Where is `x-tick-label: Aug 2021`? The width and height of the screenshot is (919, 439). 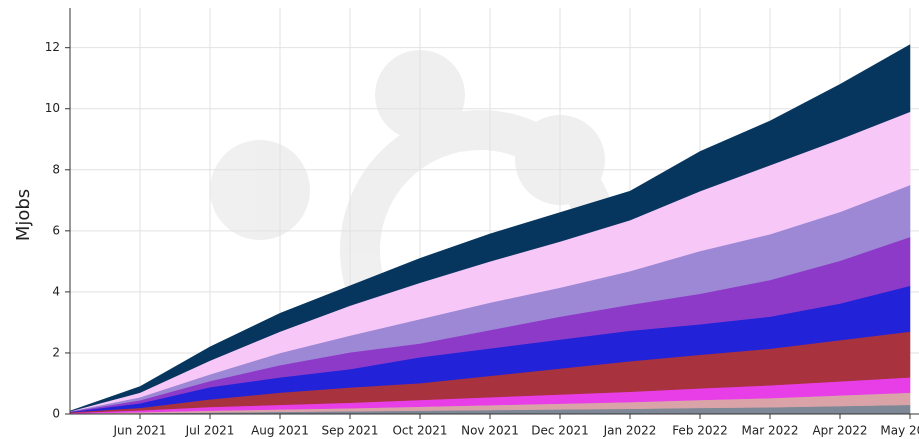 x-tick-label: Aug 2021 is located at coordinates (280, 431).